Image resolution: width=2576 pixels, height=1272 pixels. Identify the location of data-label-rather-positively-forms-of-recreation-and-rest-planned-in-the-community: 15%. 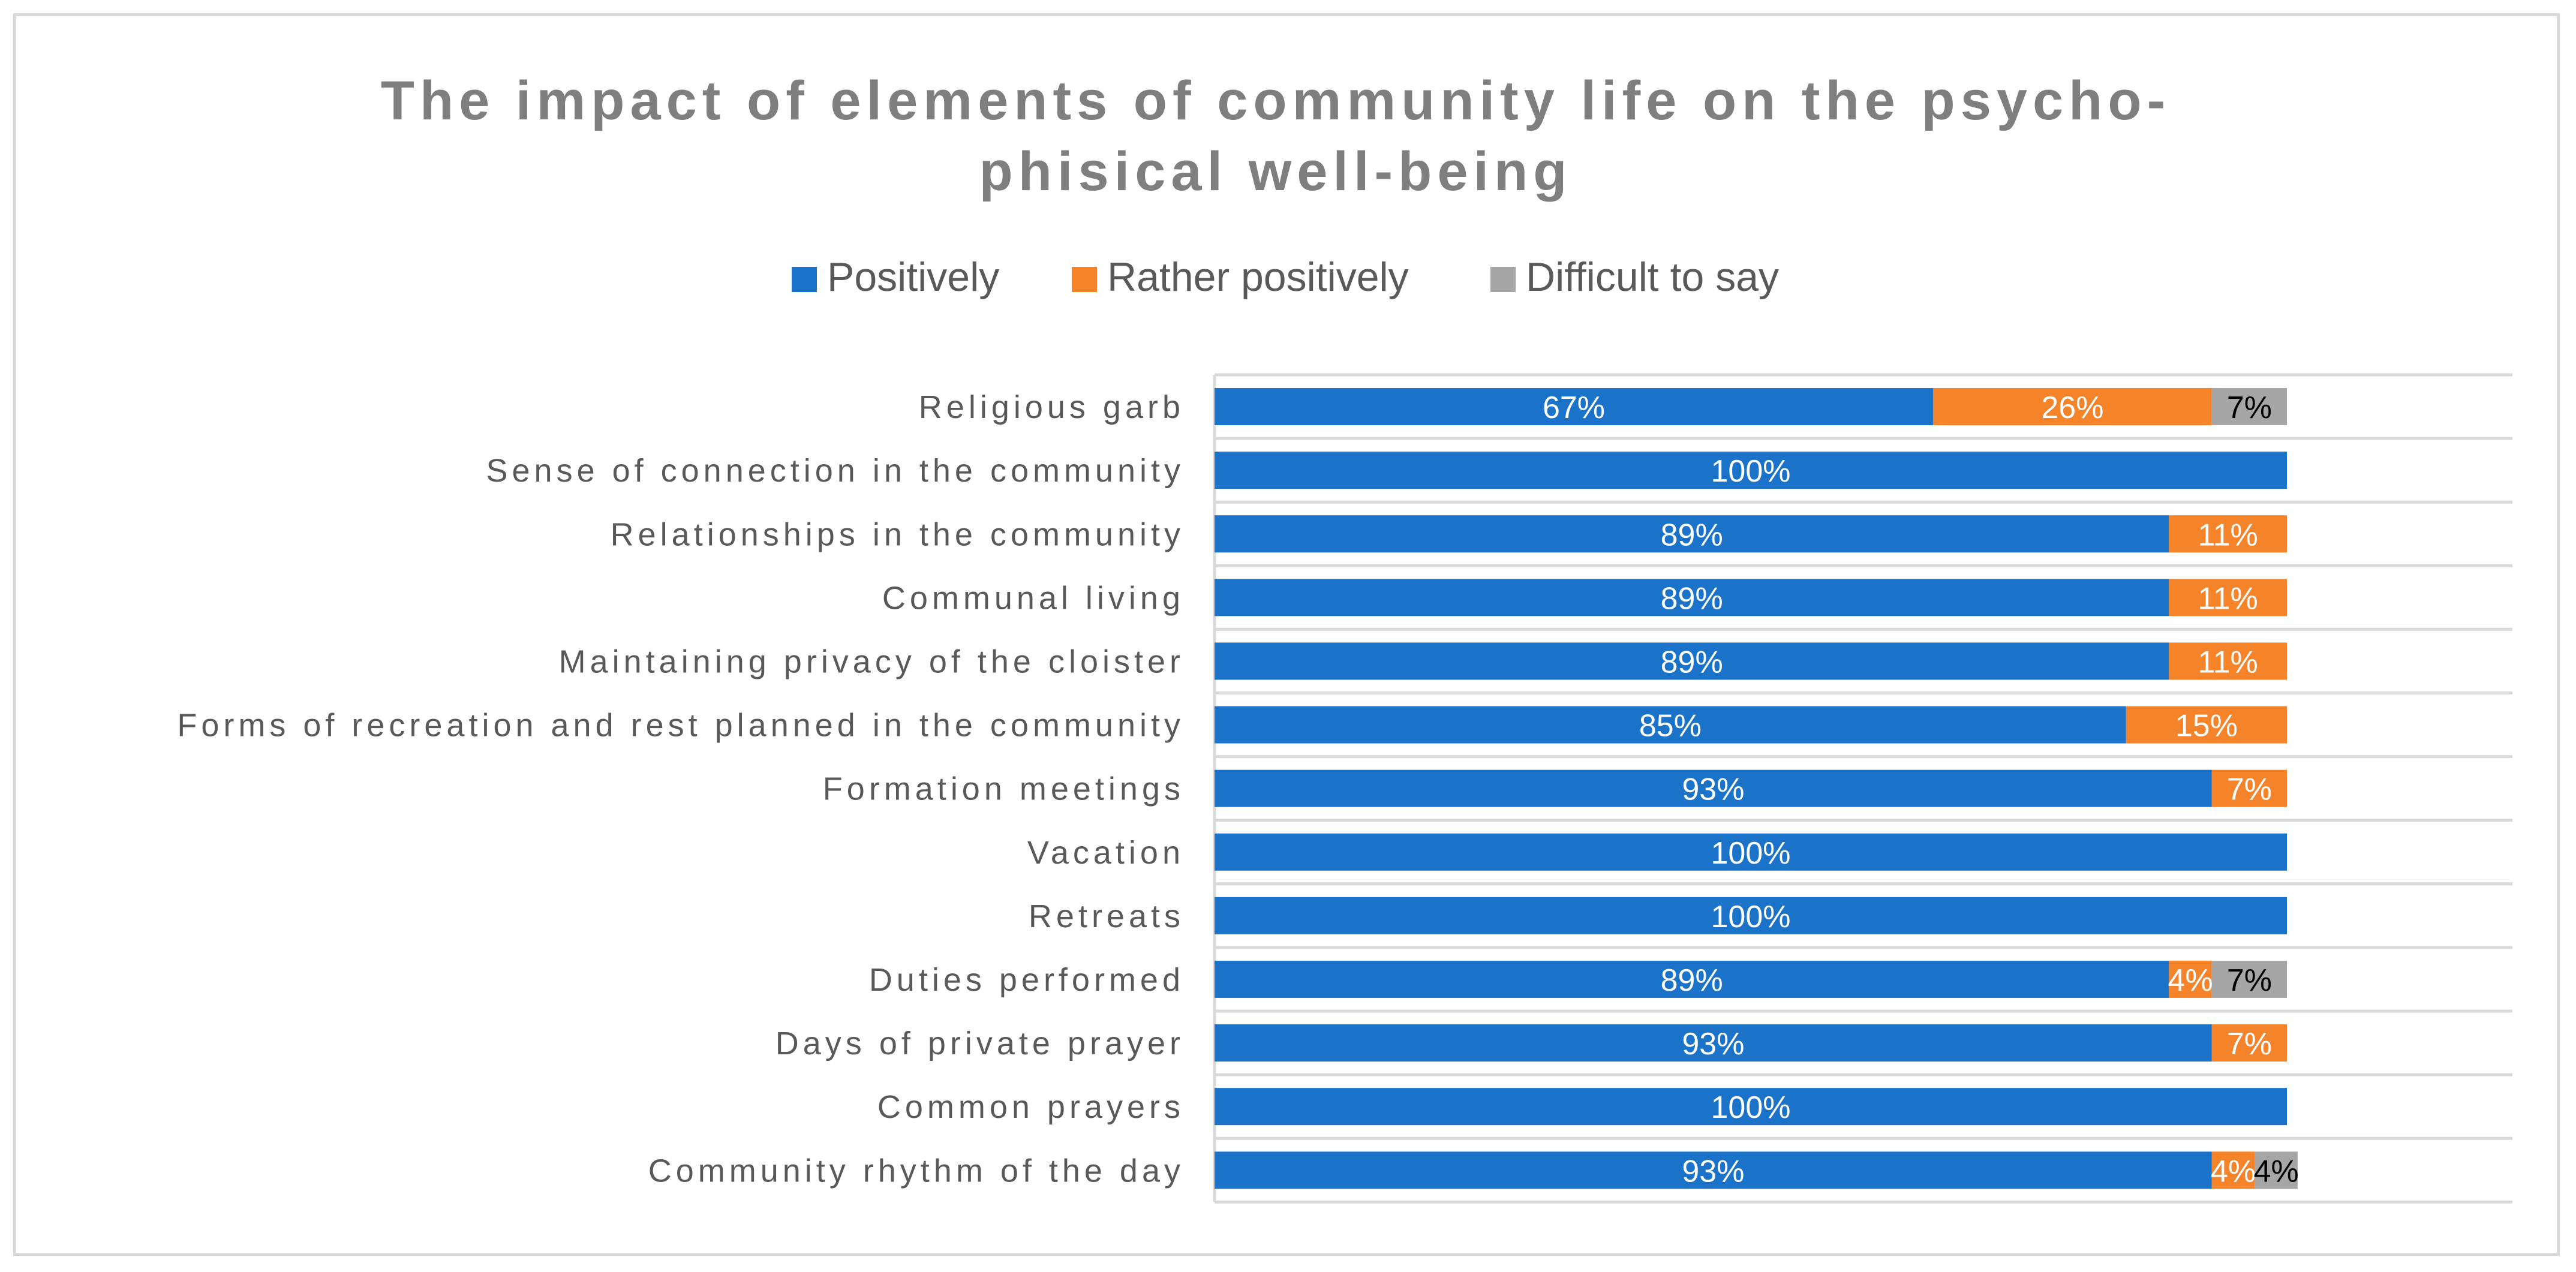
(2207, 726).